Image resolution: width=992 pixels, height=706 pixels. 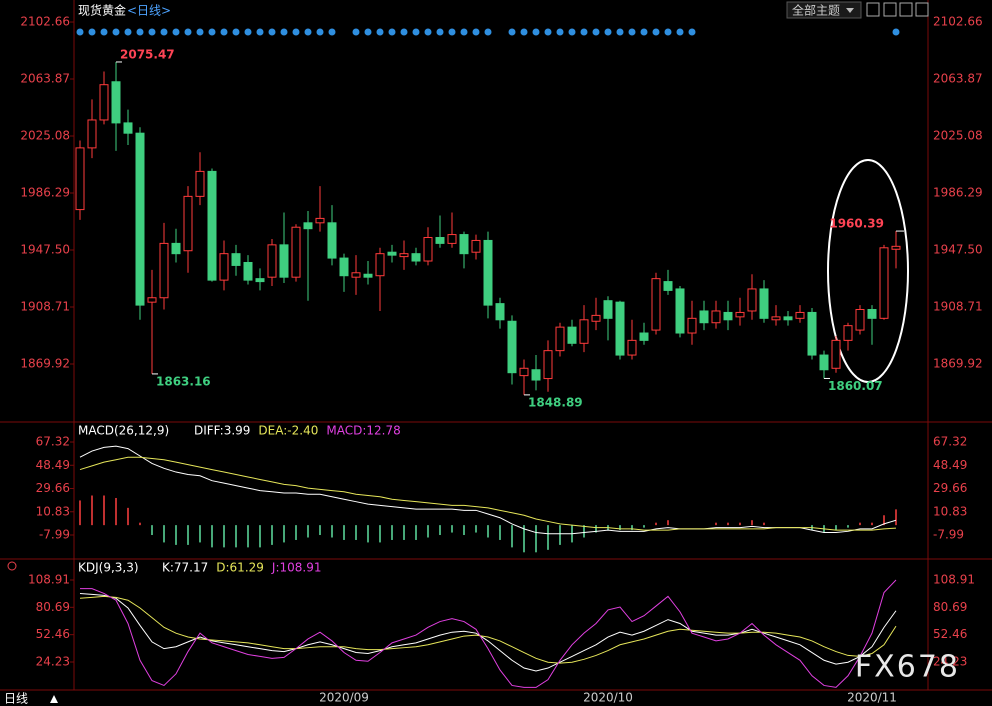 What do you see at coordinates (363, 431) in the screenshot?
I see `legend-entry: MACD:12.78` at bounding box center [363, 431].